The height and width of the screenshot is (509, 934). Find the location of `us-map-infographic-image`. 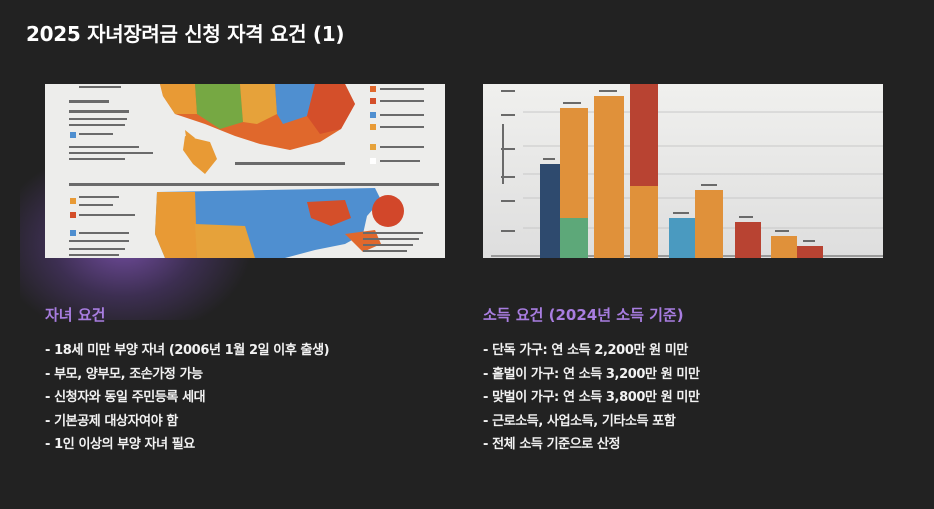

us-map-infographic-image is located at coordinates (245, 171).